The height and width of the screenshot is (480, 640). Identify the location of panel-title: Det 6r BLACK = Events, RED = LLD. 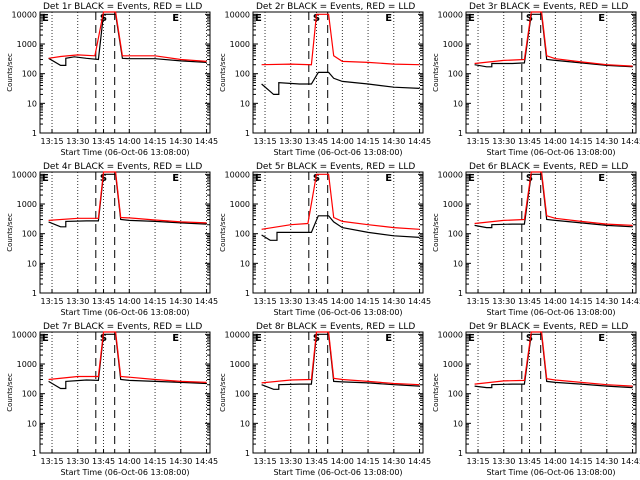
(548, 167).